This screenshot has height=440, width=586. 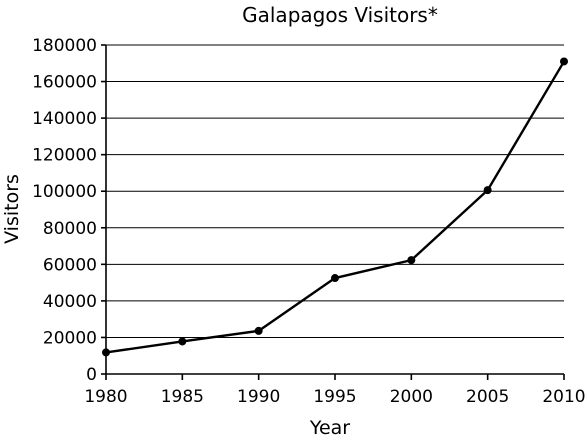 I want to click on y-tick-label: 80000, so click(x=70, y=229).